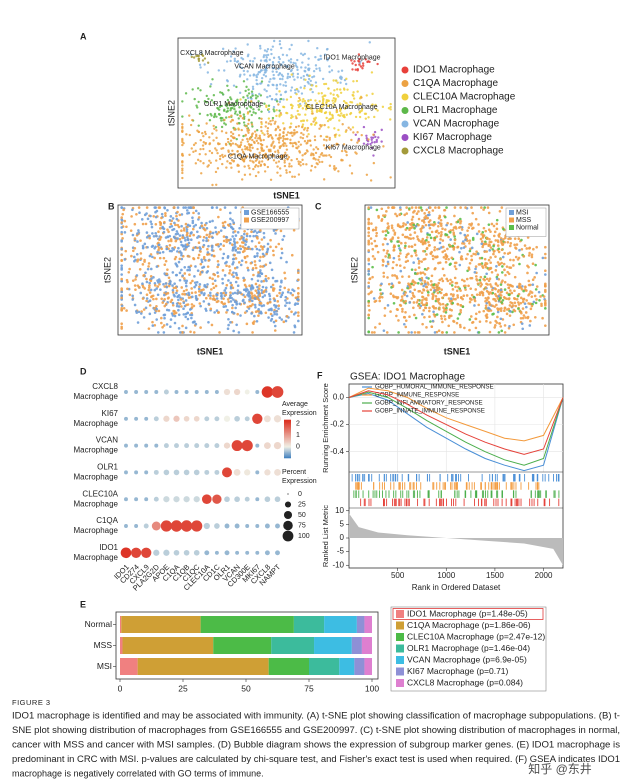  Describe the element at coordinates (242, 645) in the screenshot. I see `bar-segment` at that location.